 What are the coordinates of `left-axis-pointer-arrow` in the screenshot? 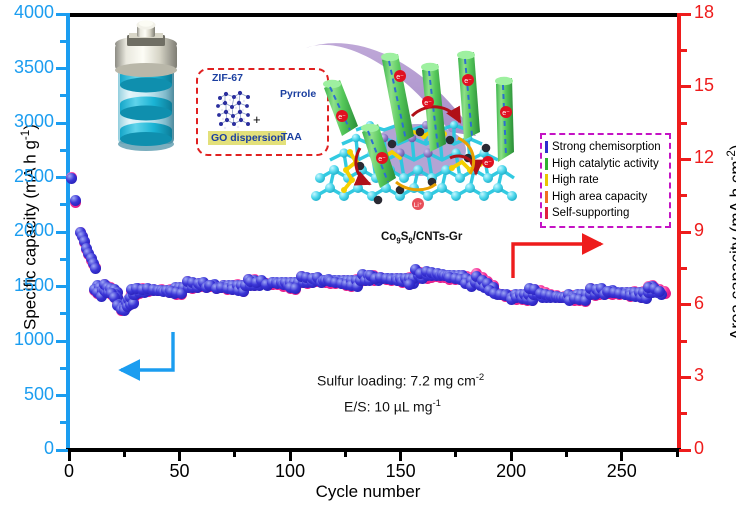 It's located at (146, 356).